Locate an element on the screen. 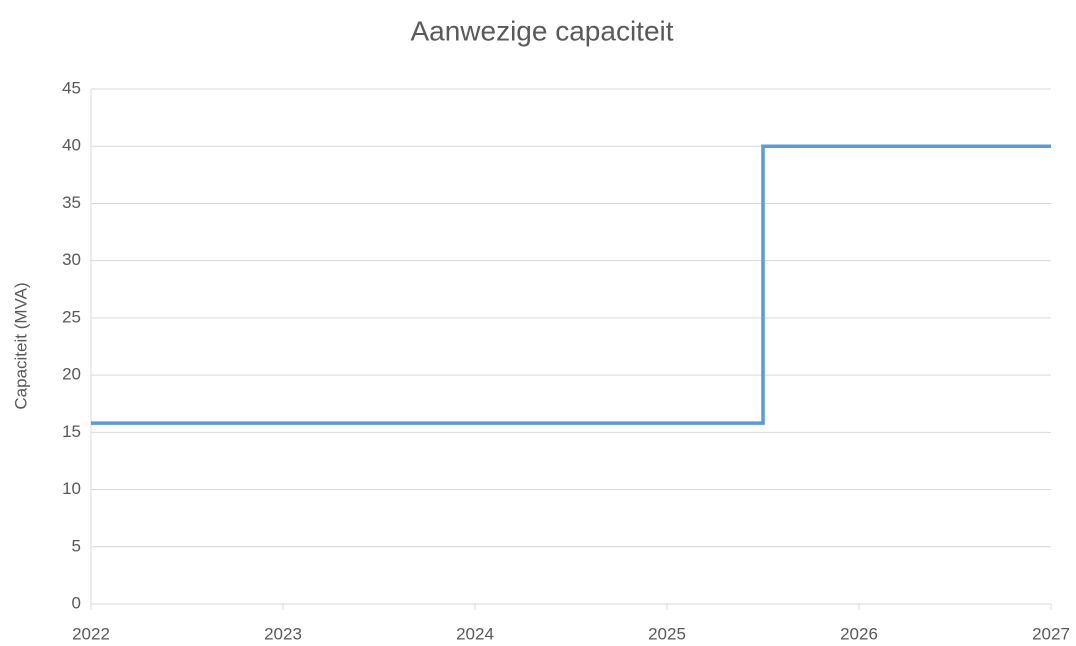 This screenshot has height=646, width=1076. x-tick-label: 2026 is located at coordinates (859, 633).